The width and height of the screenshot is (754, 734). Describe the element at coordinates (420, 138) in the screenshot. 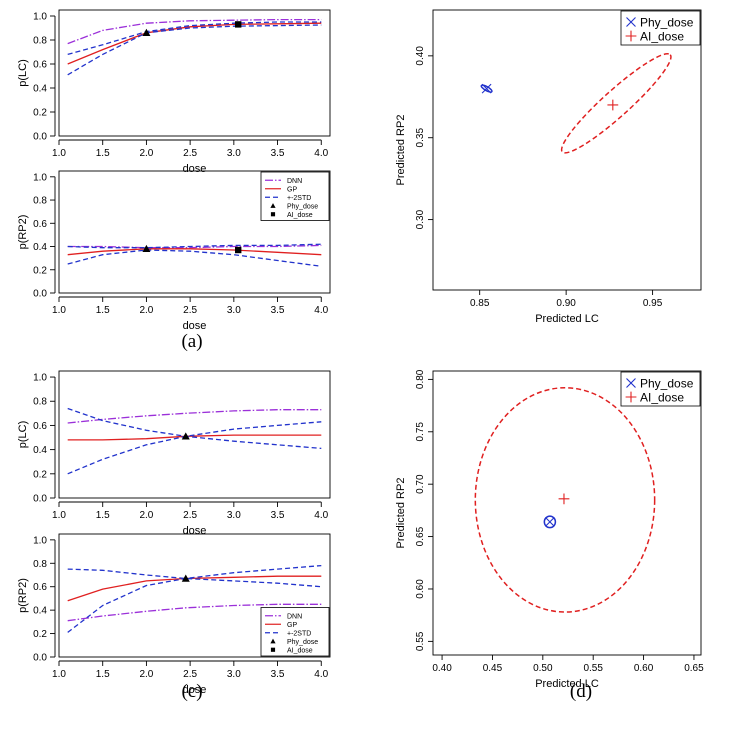

I see `y-tick-label: 0.35` at that location.